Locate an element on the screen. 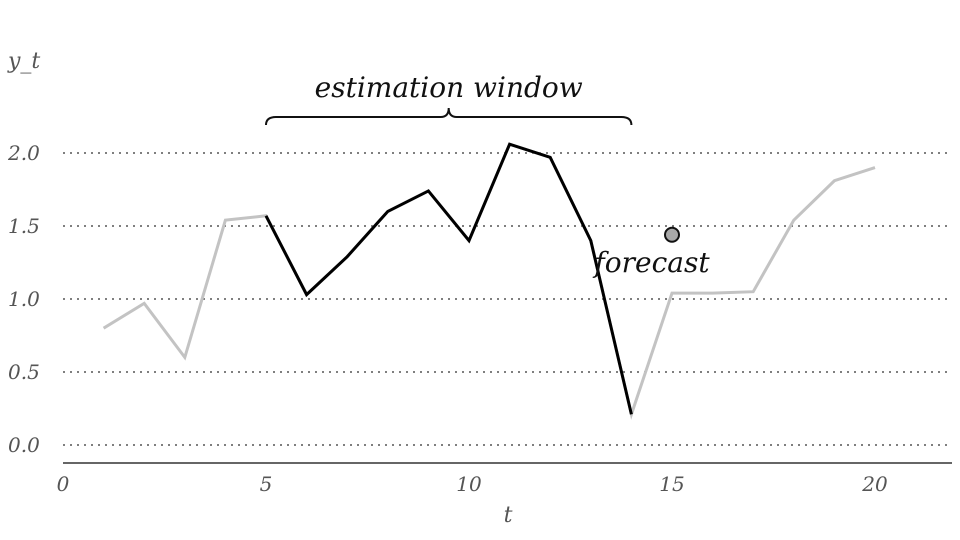 This screenshot has width=960, height=540. y-tick-label: 0.5 is located at coordinates (24, 372).